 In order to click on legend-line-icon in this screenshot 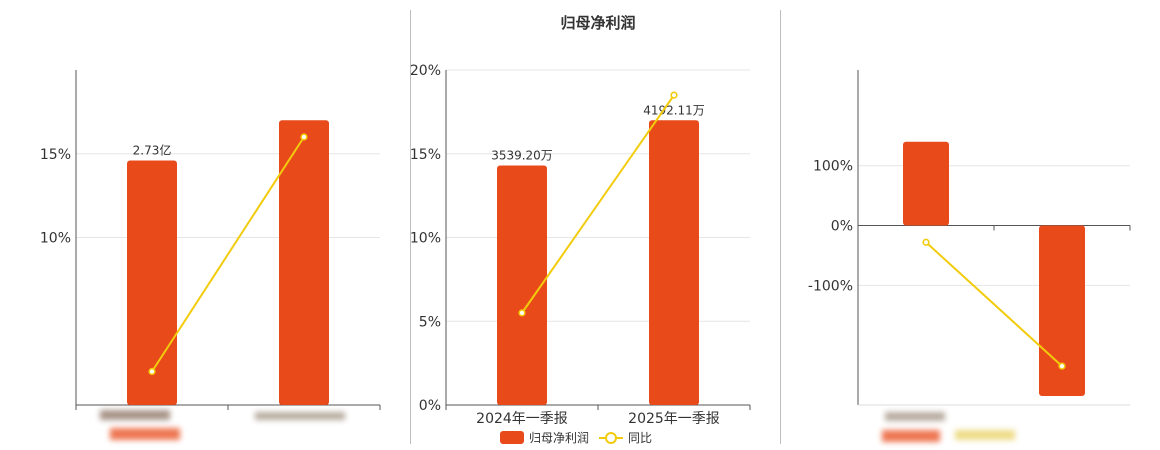, I will do `click(611, 437)`.